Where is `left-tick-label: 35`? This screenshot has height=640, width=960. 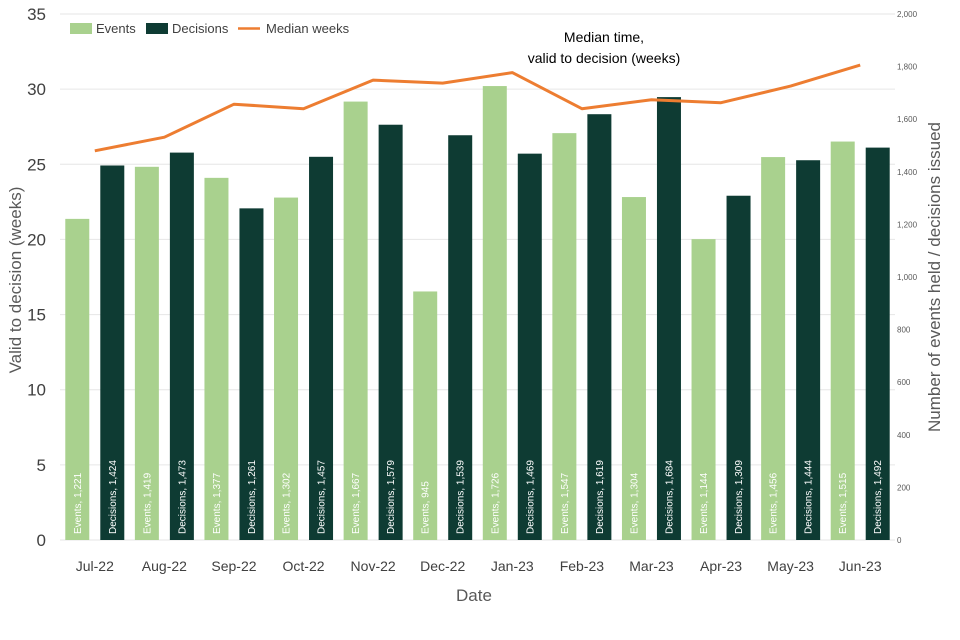
left-tick-label: 35 is located at coordinates (36, 14).